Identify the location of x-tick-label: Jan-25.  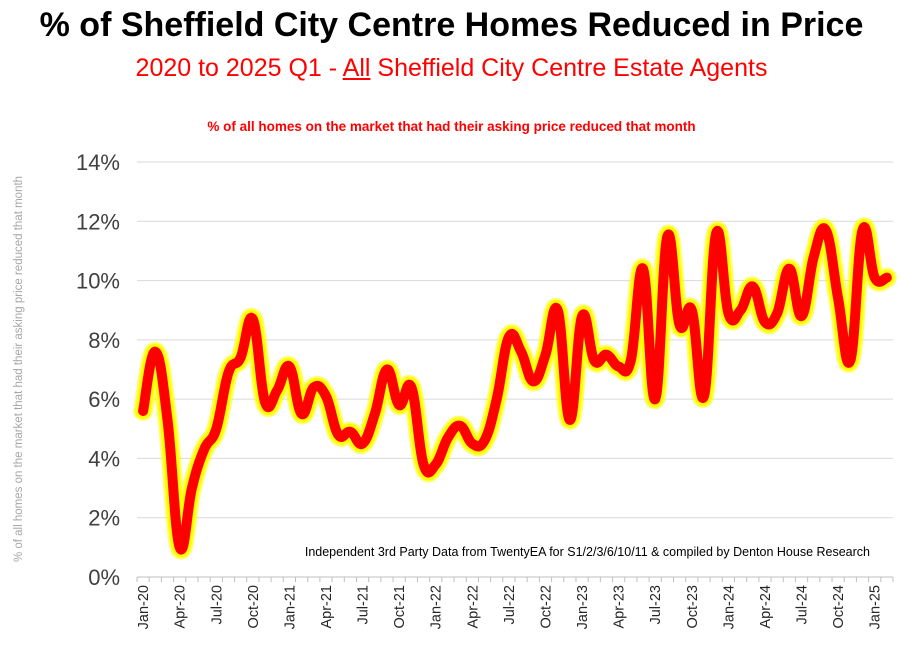
(876, 607).